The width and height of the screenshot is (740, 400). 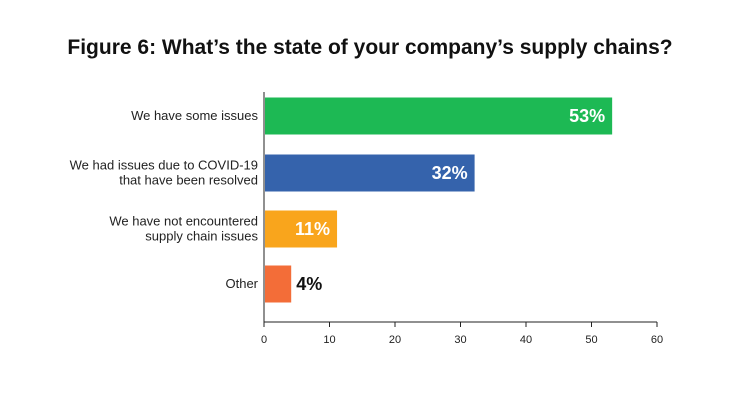 What do you see at coordinates (526, 340) in the screenshot?
I see `x-tick-label-40: 40` at bounding box center [526, 340].